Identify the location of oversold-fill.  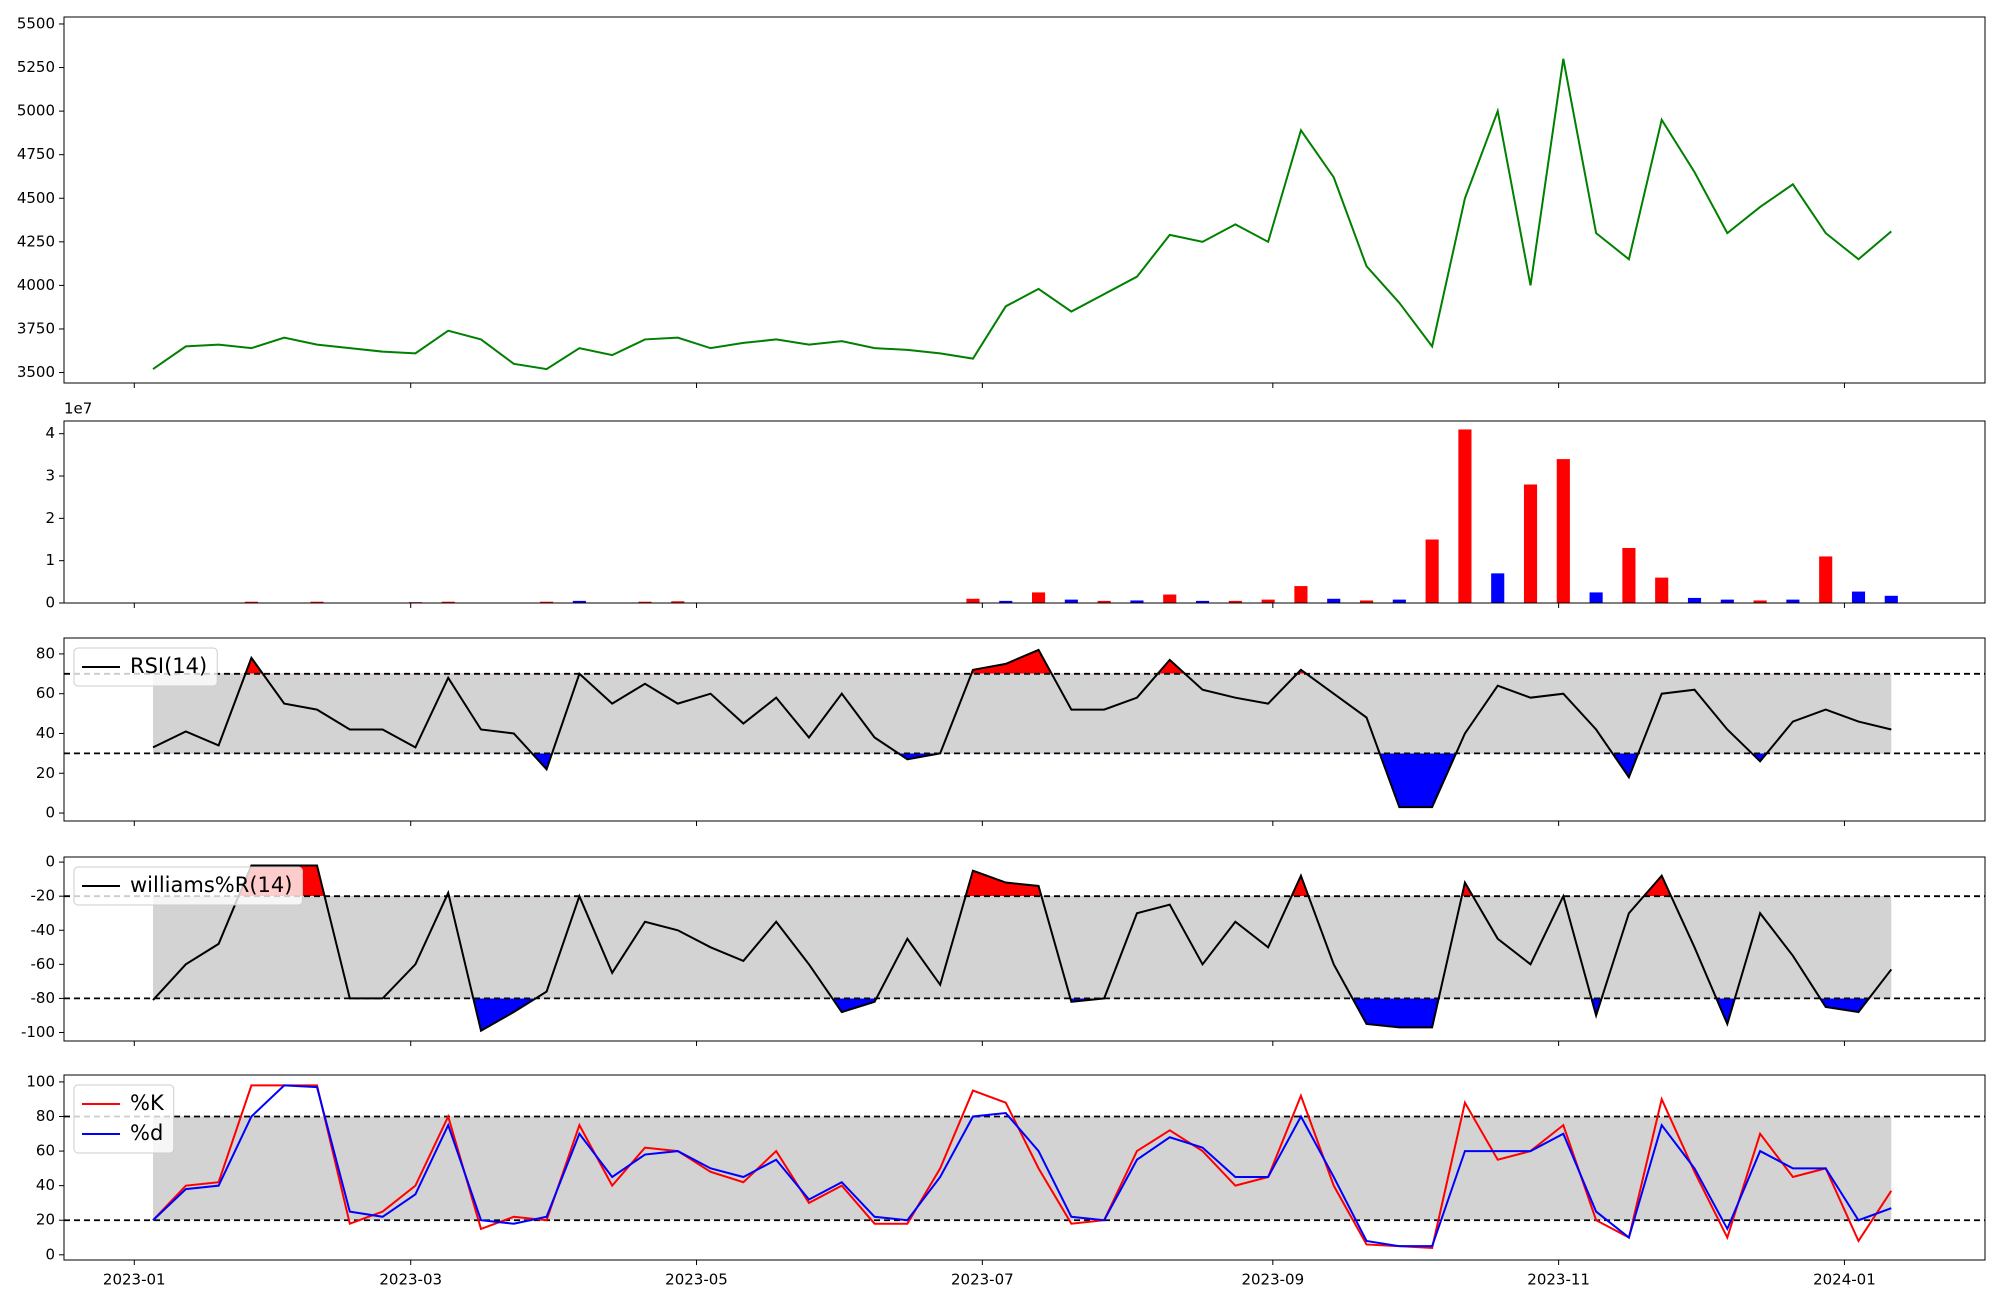
(1011, 1014).